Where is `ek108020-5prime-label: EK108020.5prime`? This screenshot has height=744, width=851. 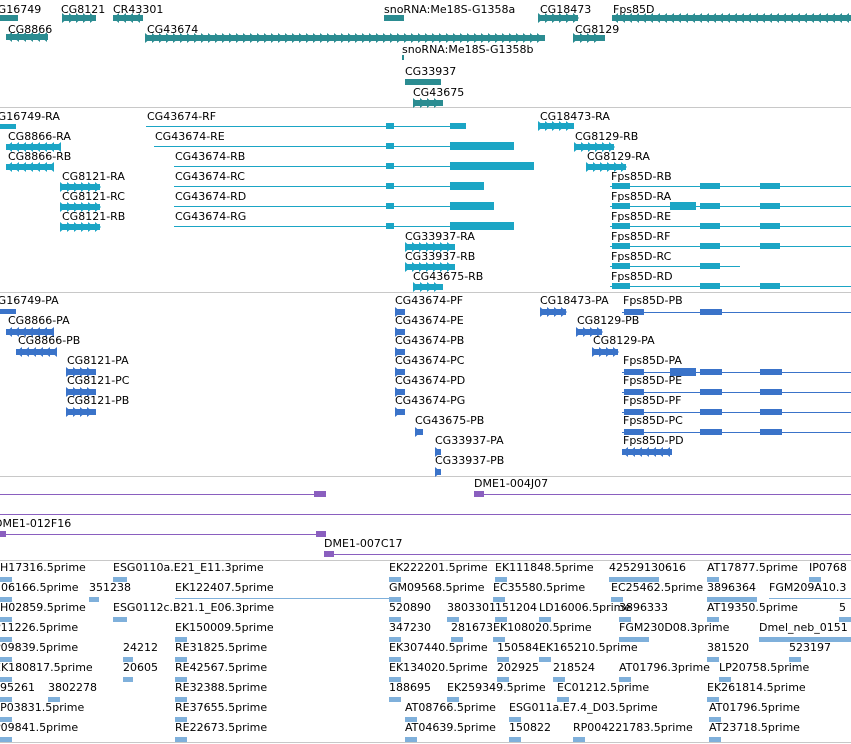
ek108020-5prime-label: EK108020.5prime is located at coordinates (542, 627).